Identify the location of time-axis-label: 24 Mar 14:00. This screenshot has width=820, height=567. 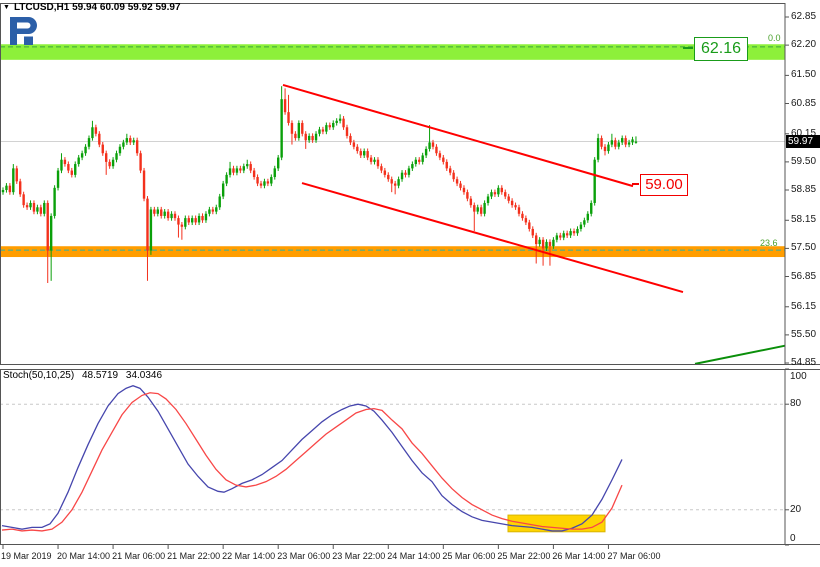
(414, 556).